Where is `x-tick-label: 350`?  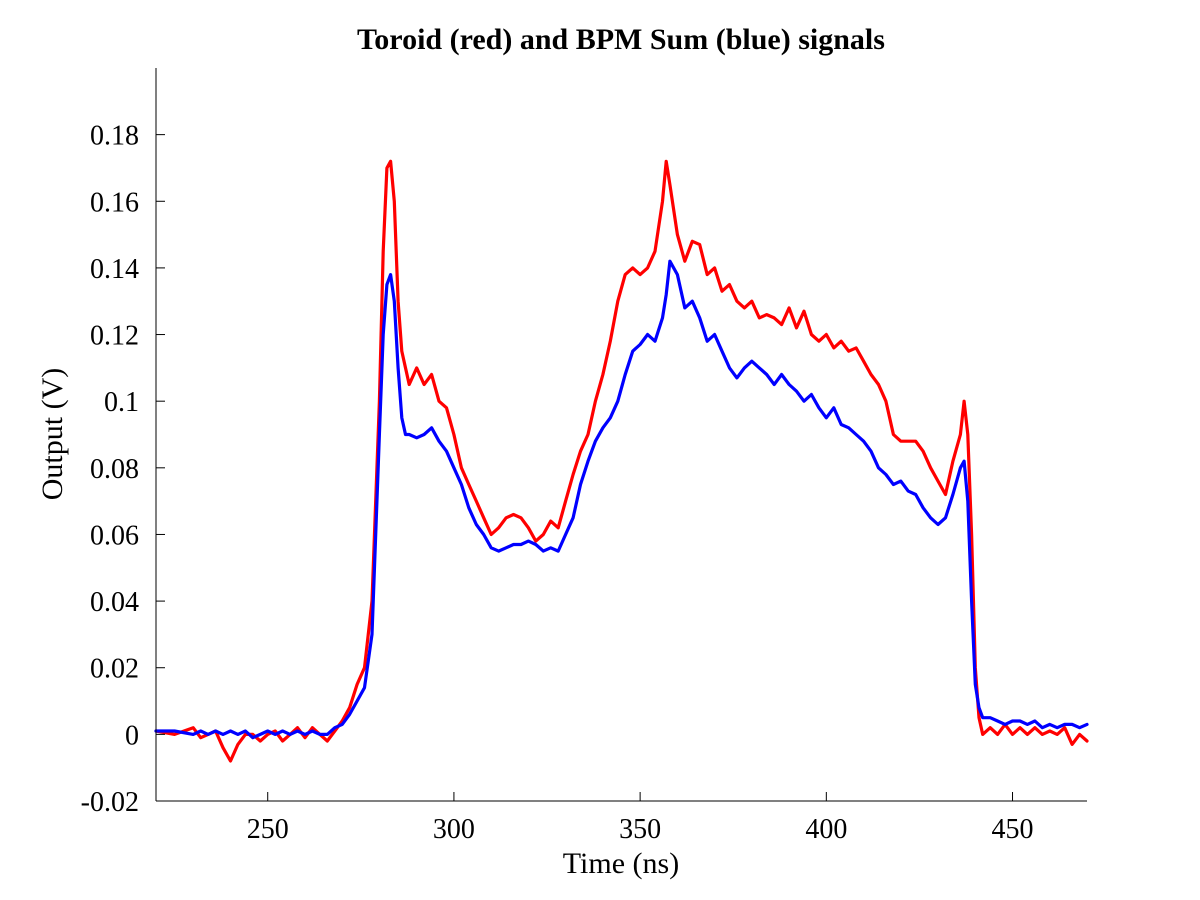 x-tick-label: 350 is located at coordinates (640, 829).